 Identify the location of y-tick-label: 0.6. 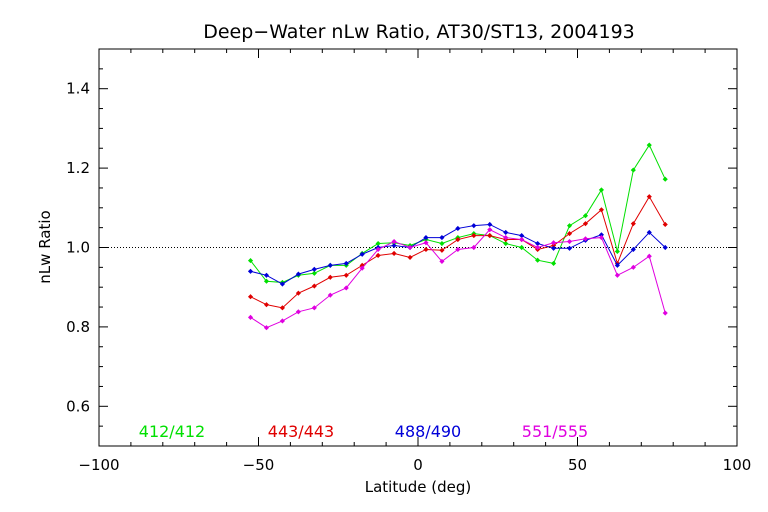
(78, 406).